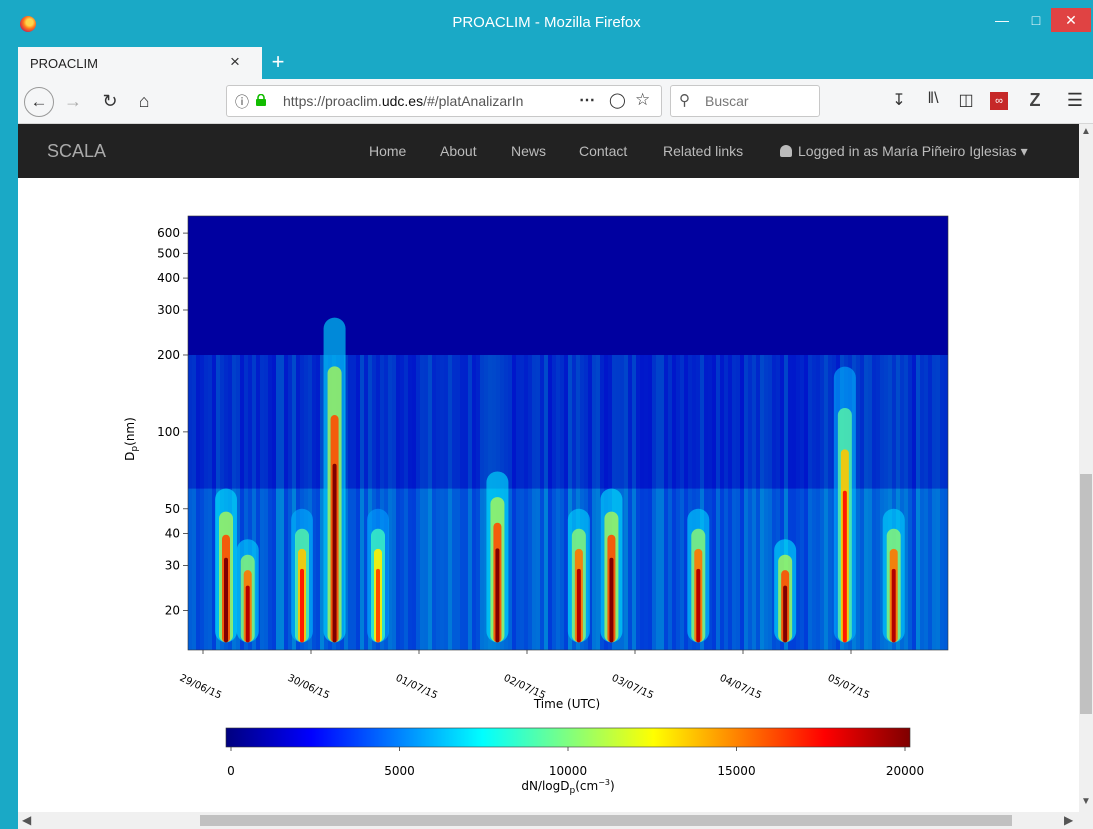  What do you see at coordinates (703, 151) in the screenshot?
I see `nav-related-links: Related links` at bounding box center [703, 151].